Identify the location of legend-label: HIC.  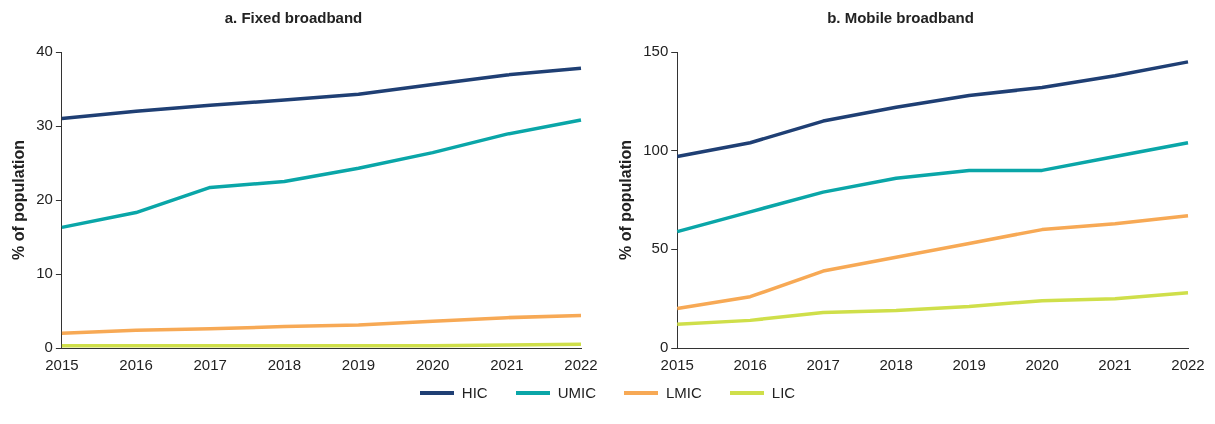
(474, 392).